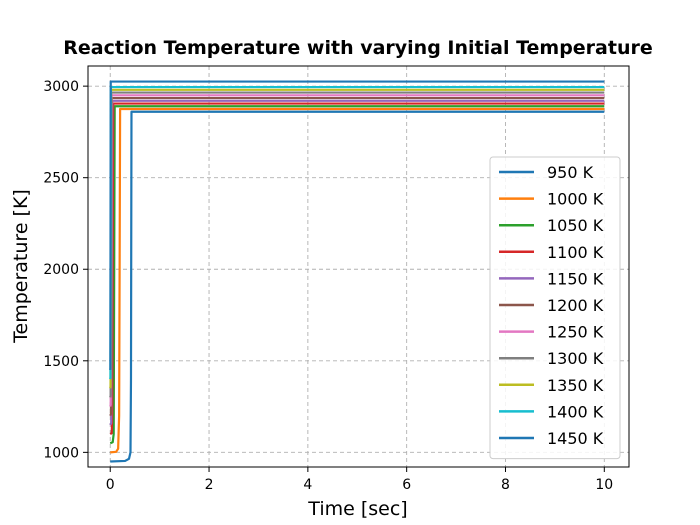  Describe the element at coordinates (61, 453) in the screenshot. I see `y-tick-label: 1000` at that location.